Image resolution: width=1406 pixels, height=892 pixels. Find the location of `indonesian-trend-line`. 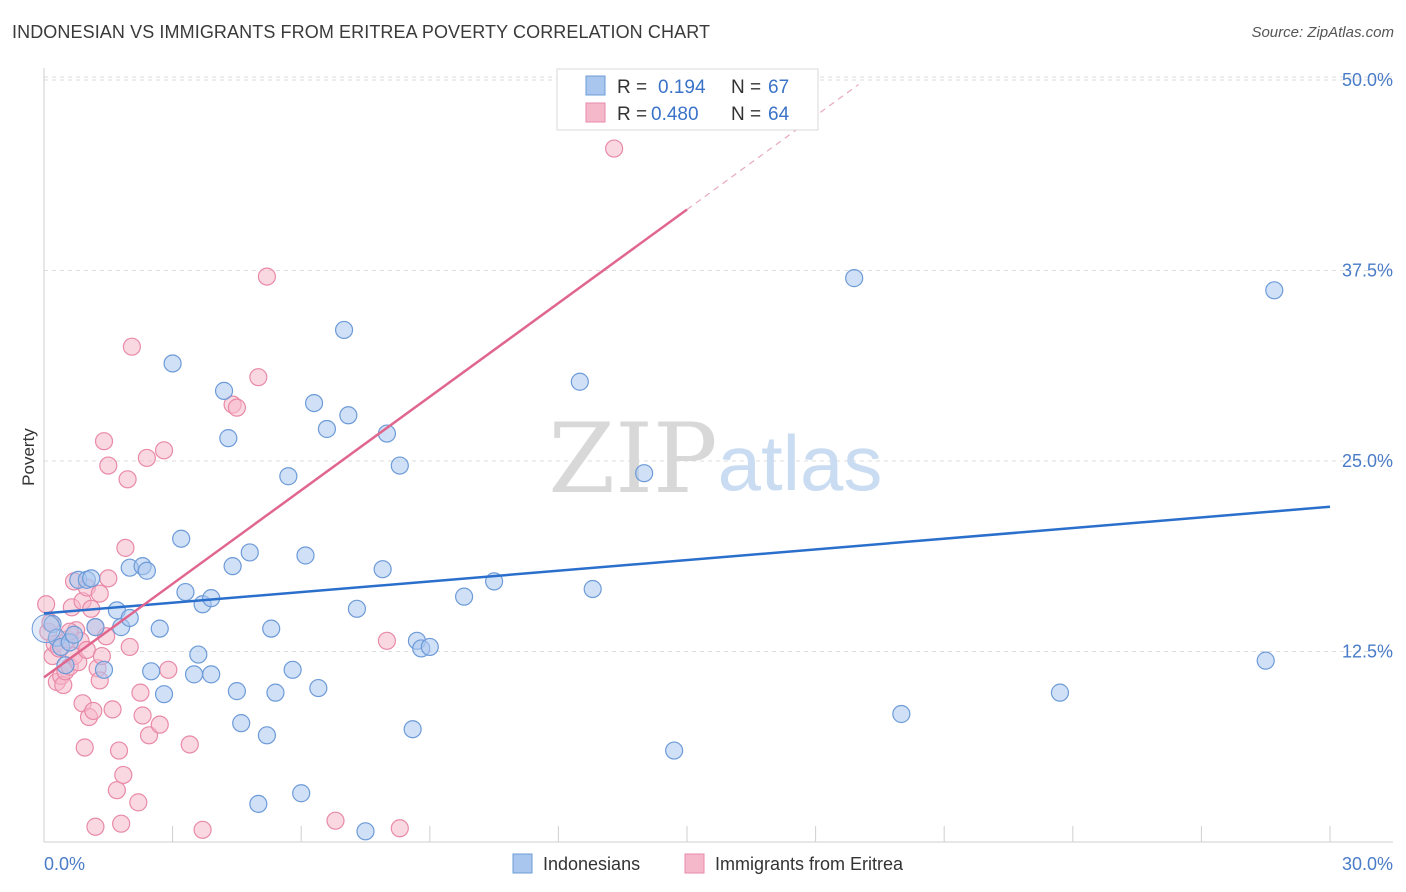

indonesian-trend-line is located at coordinates (687, 560).